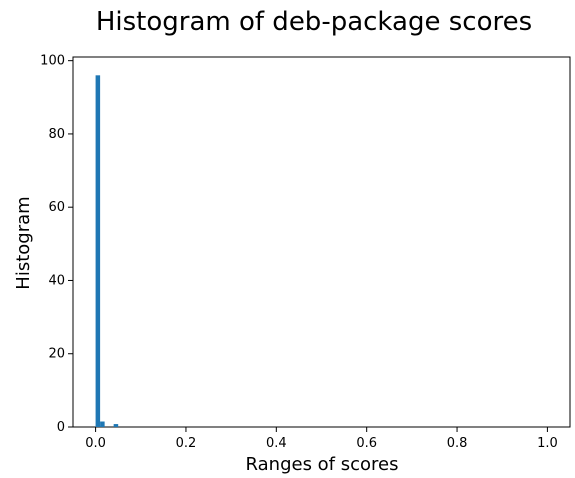  Describe the element at coordinates (321, 439) in the screenshot. I see `x-axis-ticks: 0.0 0.2 0.4 0.6 0.8 1.0` at that location.